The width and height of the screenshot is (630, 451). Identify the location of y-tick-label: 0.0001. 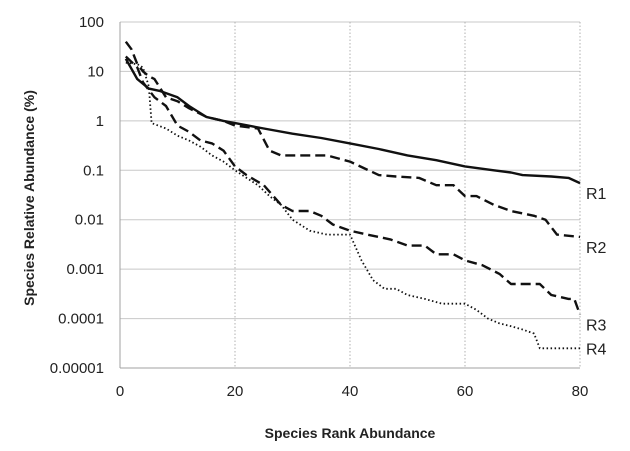
(81, 319).